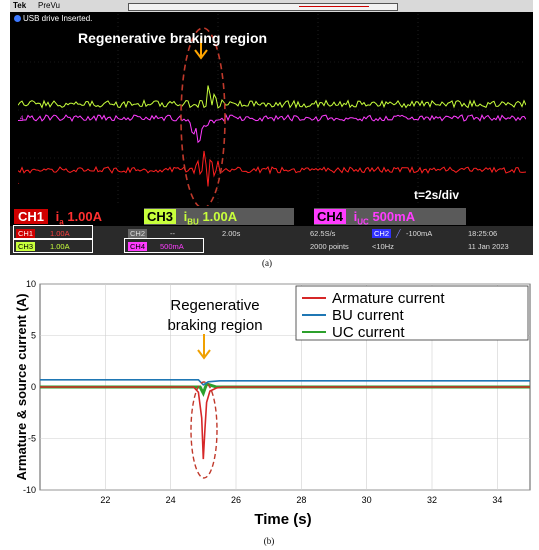  What do you see at coordinates (171, 500) in the screenshot?
I see `x-tick-label: 24` at bounding box center [171, 500].